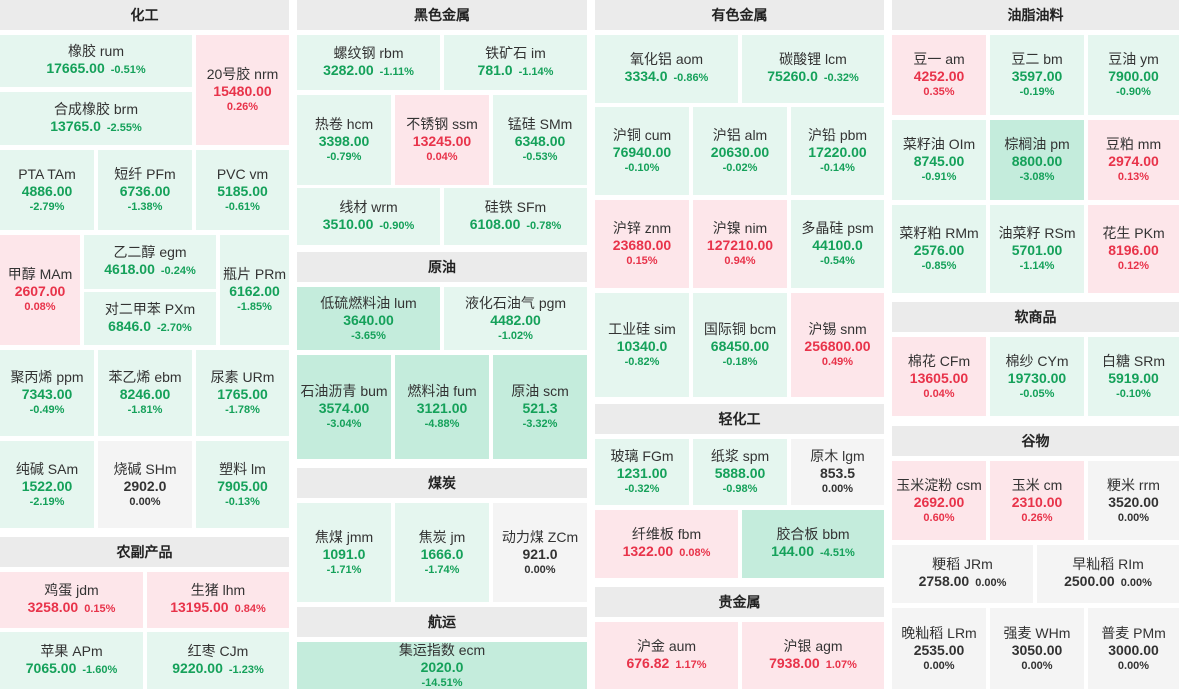 The image size is (1179, 689). What do you see at coordinates (344, 407) in the screenshot?
I see `ticker-tile: 石油沥青 bum 3574.00 -3.04%` at bounding box center [344, 407].